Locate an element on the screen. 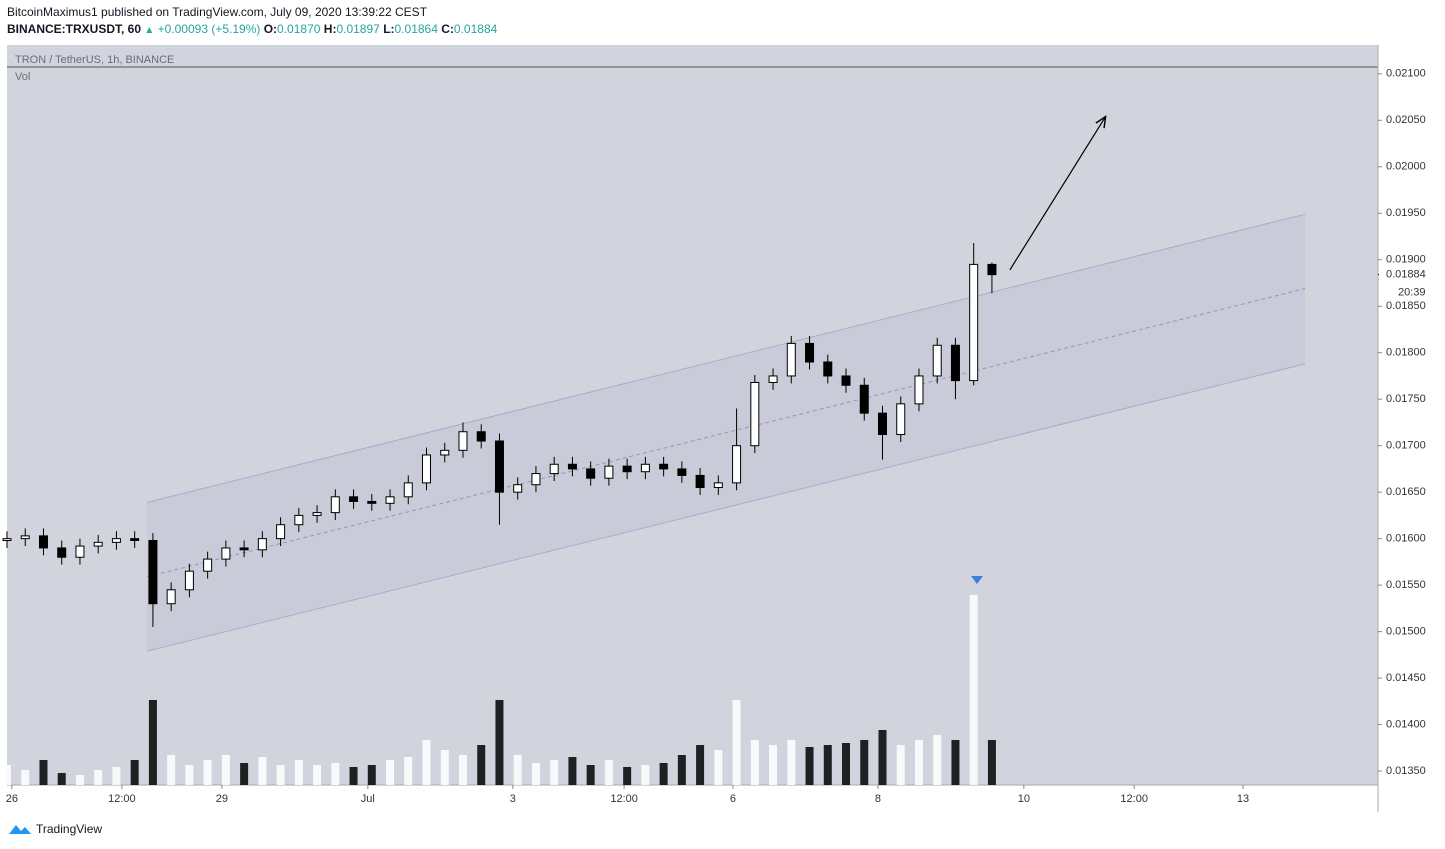 The width and height of the screenshot is (1445, 849). low-value: 0.01864 is located at coordinates (416, 29).